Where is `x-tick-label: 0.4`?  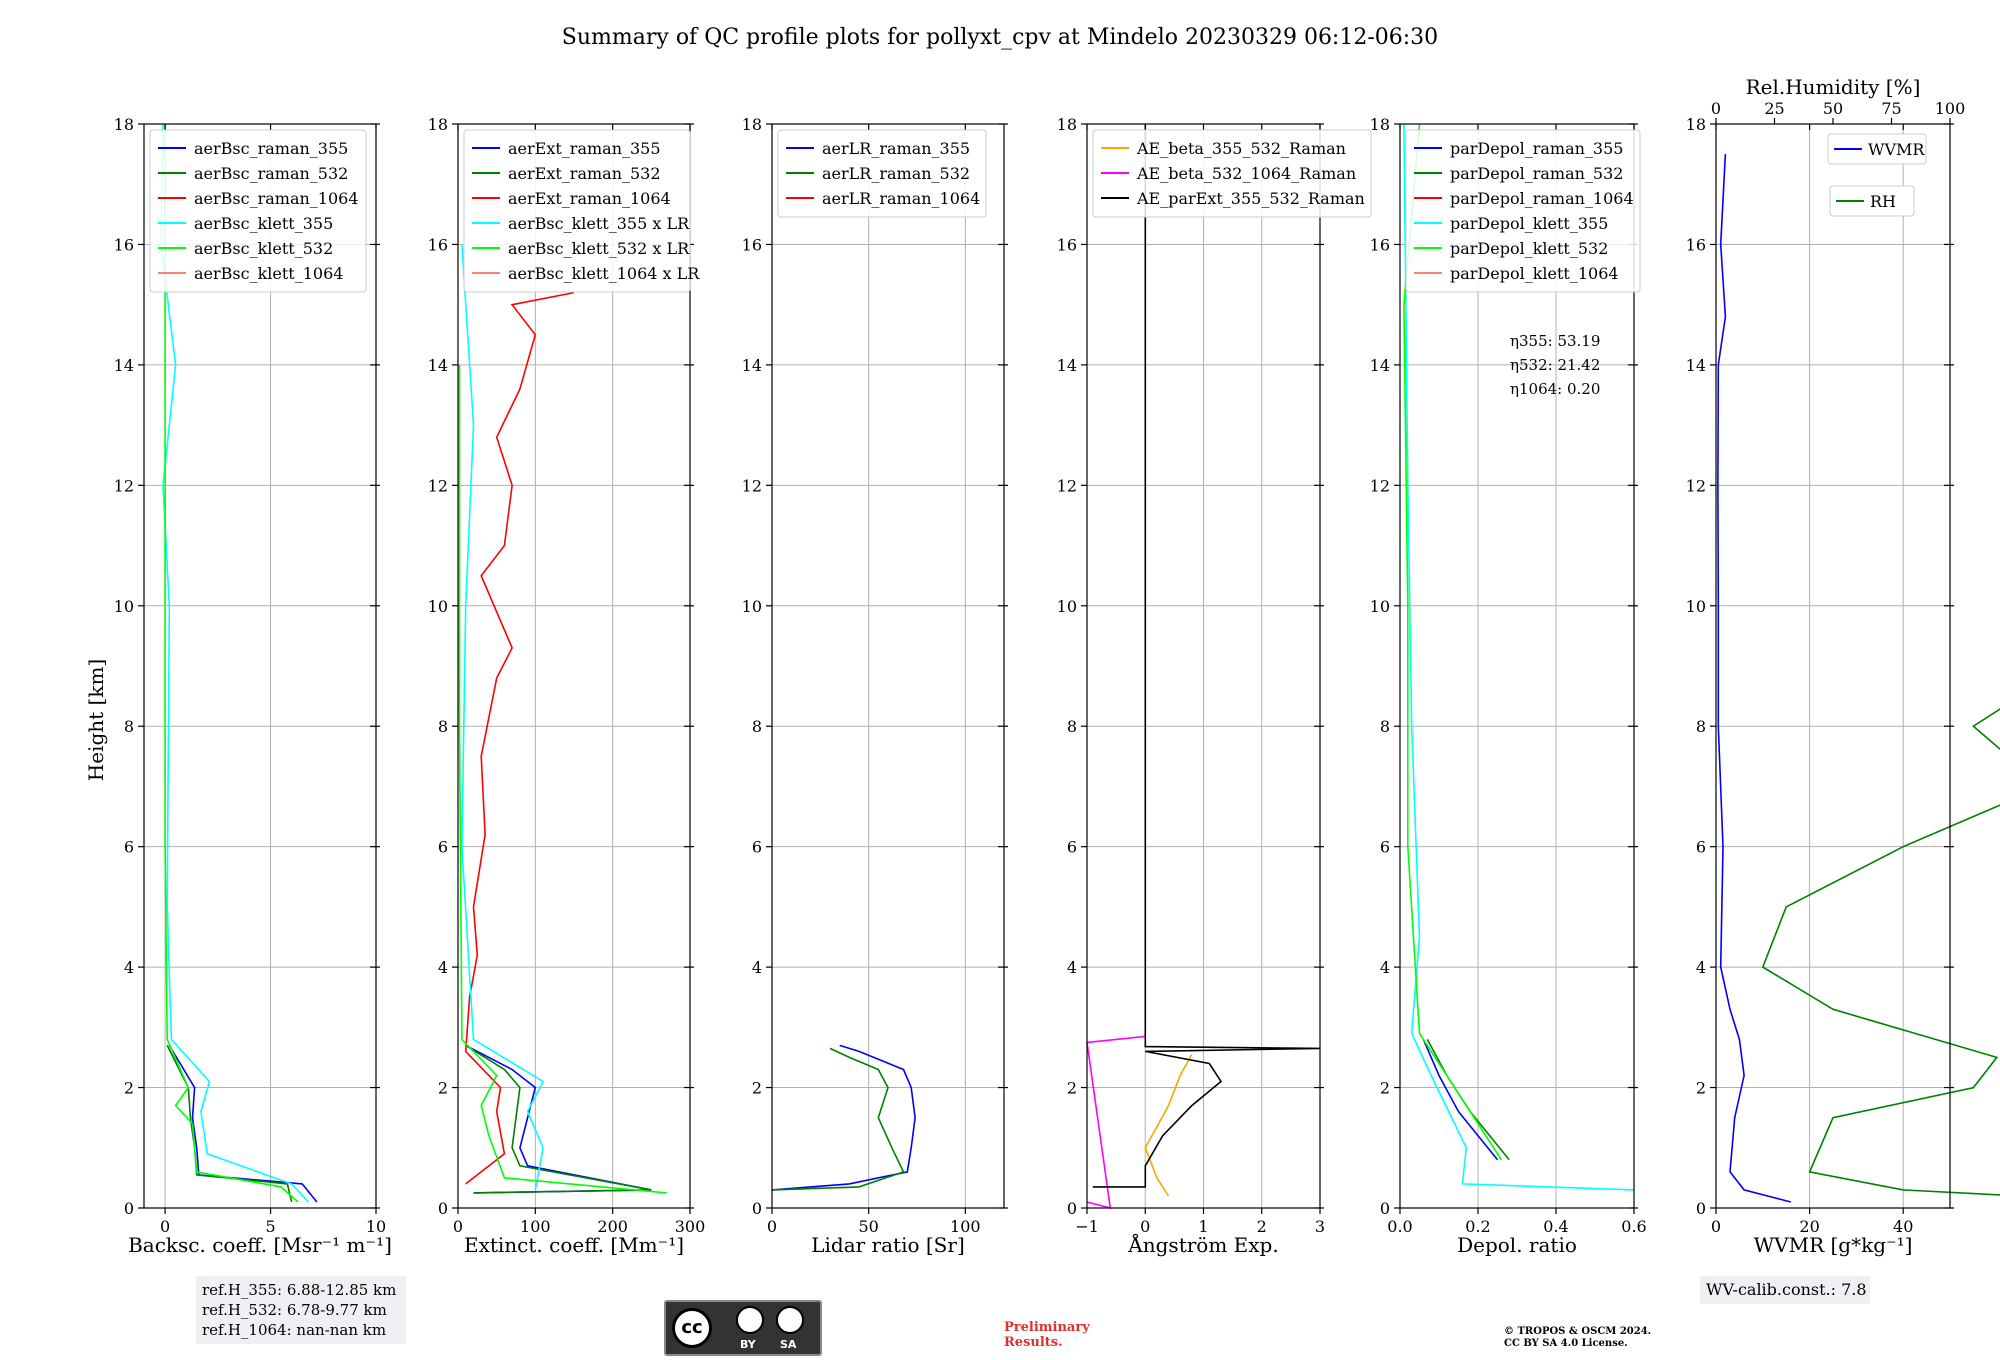 x-tick-label: 0.4 is located at coordinates (1555, 1226).